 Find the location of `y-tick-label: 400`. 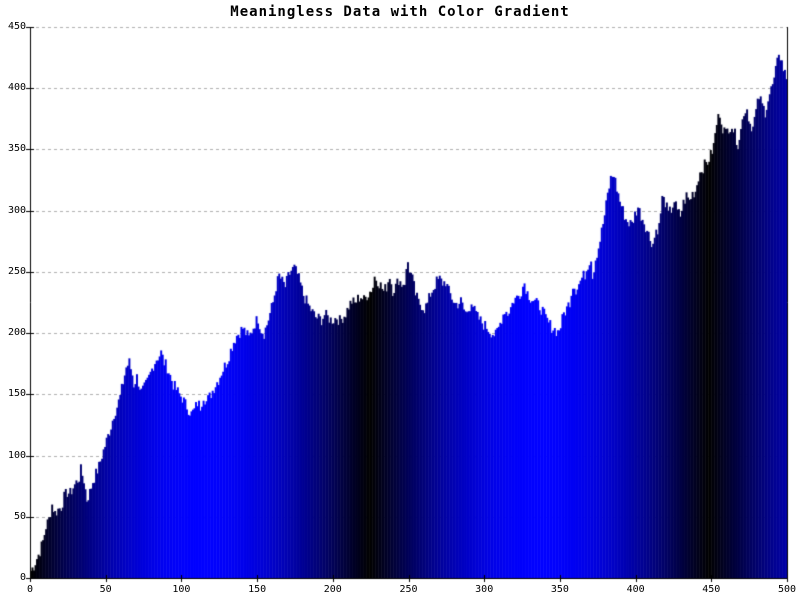

y-tick-label: 400 is located at coordinates (16, 88).